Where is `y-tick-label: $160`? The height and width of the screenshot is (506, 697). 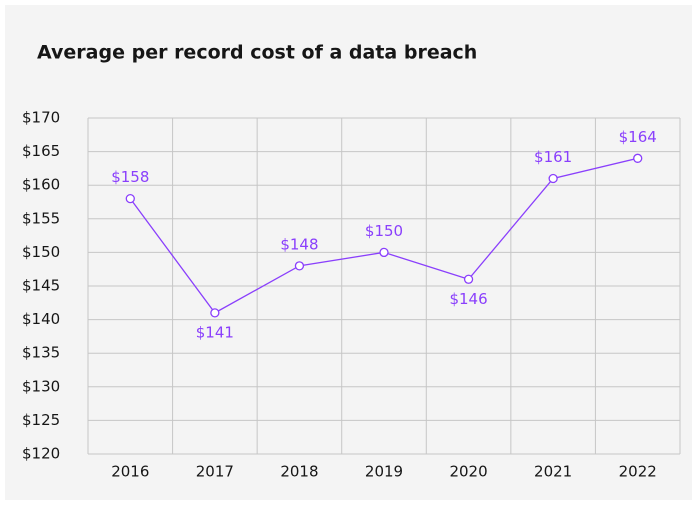 y-tick-label: $160 is located at coordinates (41, 185).